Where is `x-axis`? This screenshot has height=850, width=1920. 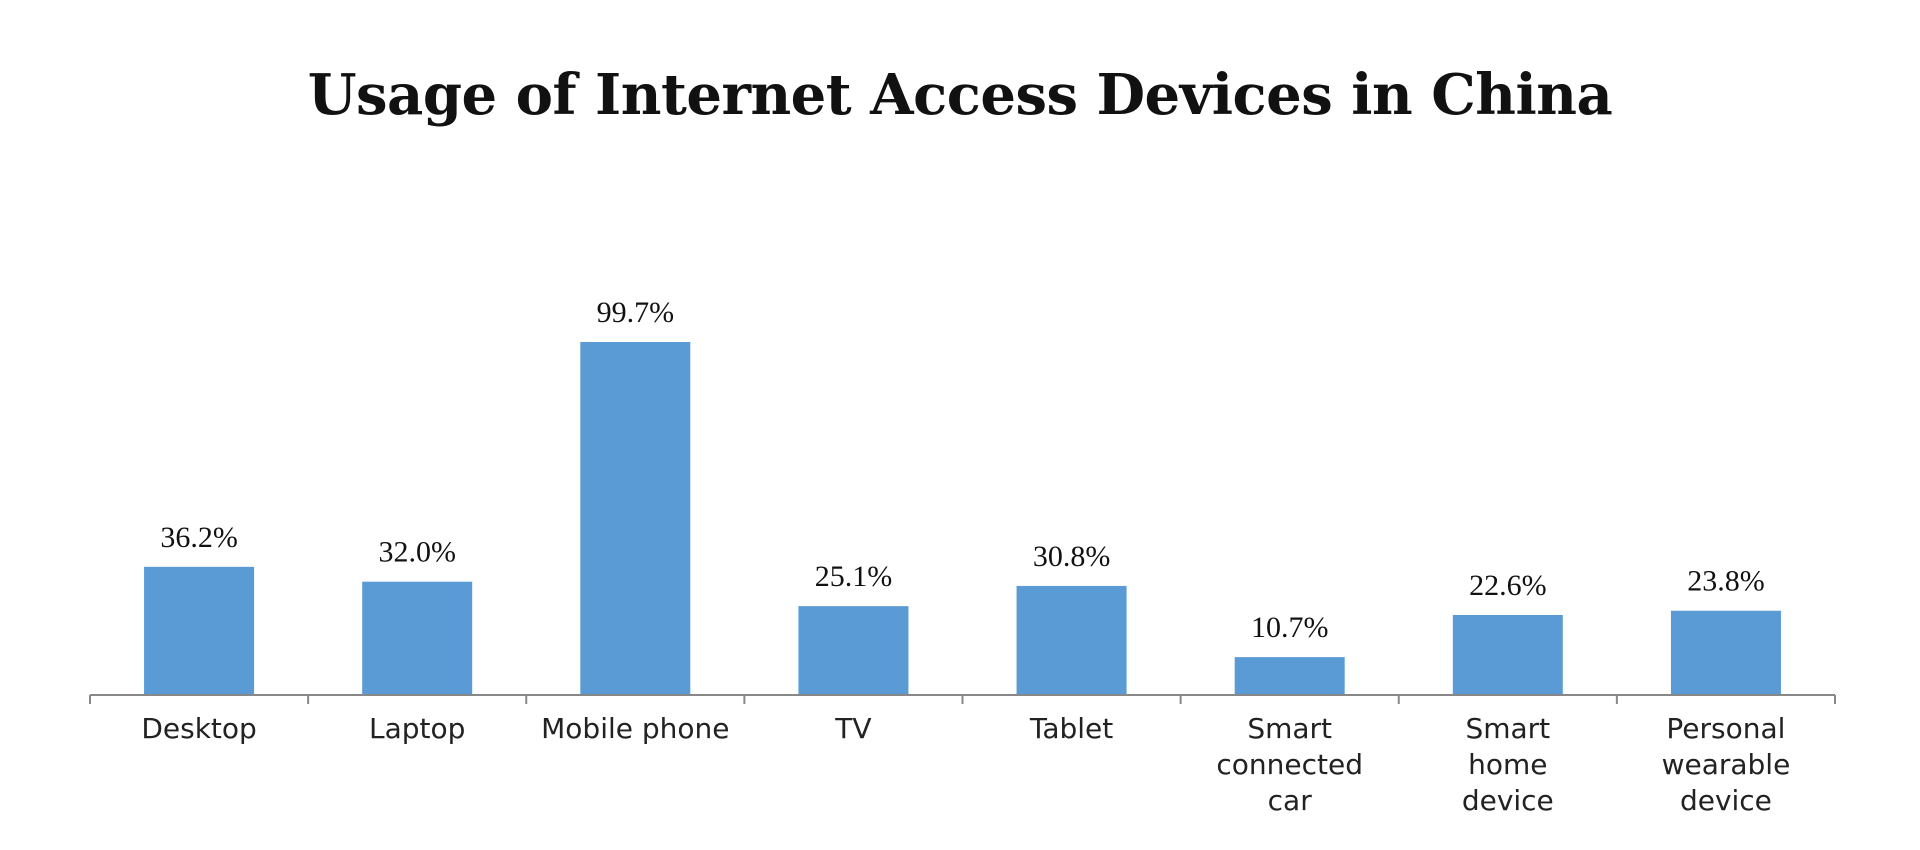 x-axis is located at coordinates (962, 699).